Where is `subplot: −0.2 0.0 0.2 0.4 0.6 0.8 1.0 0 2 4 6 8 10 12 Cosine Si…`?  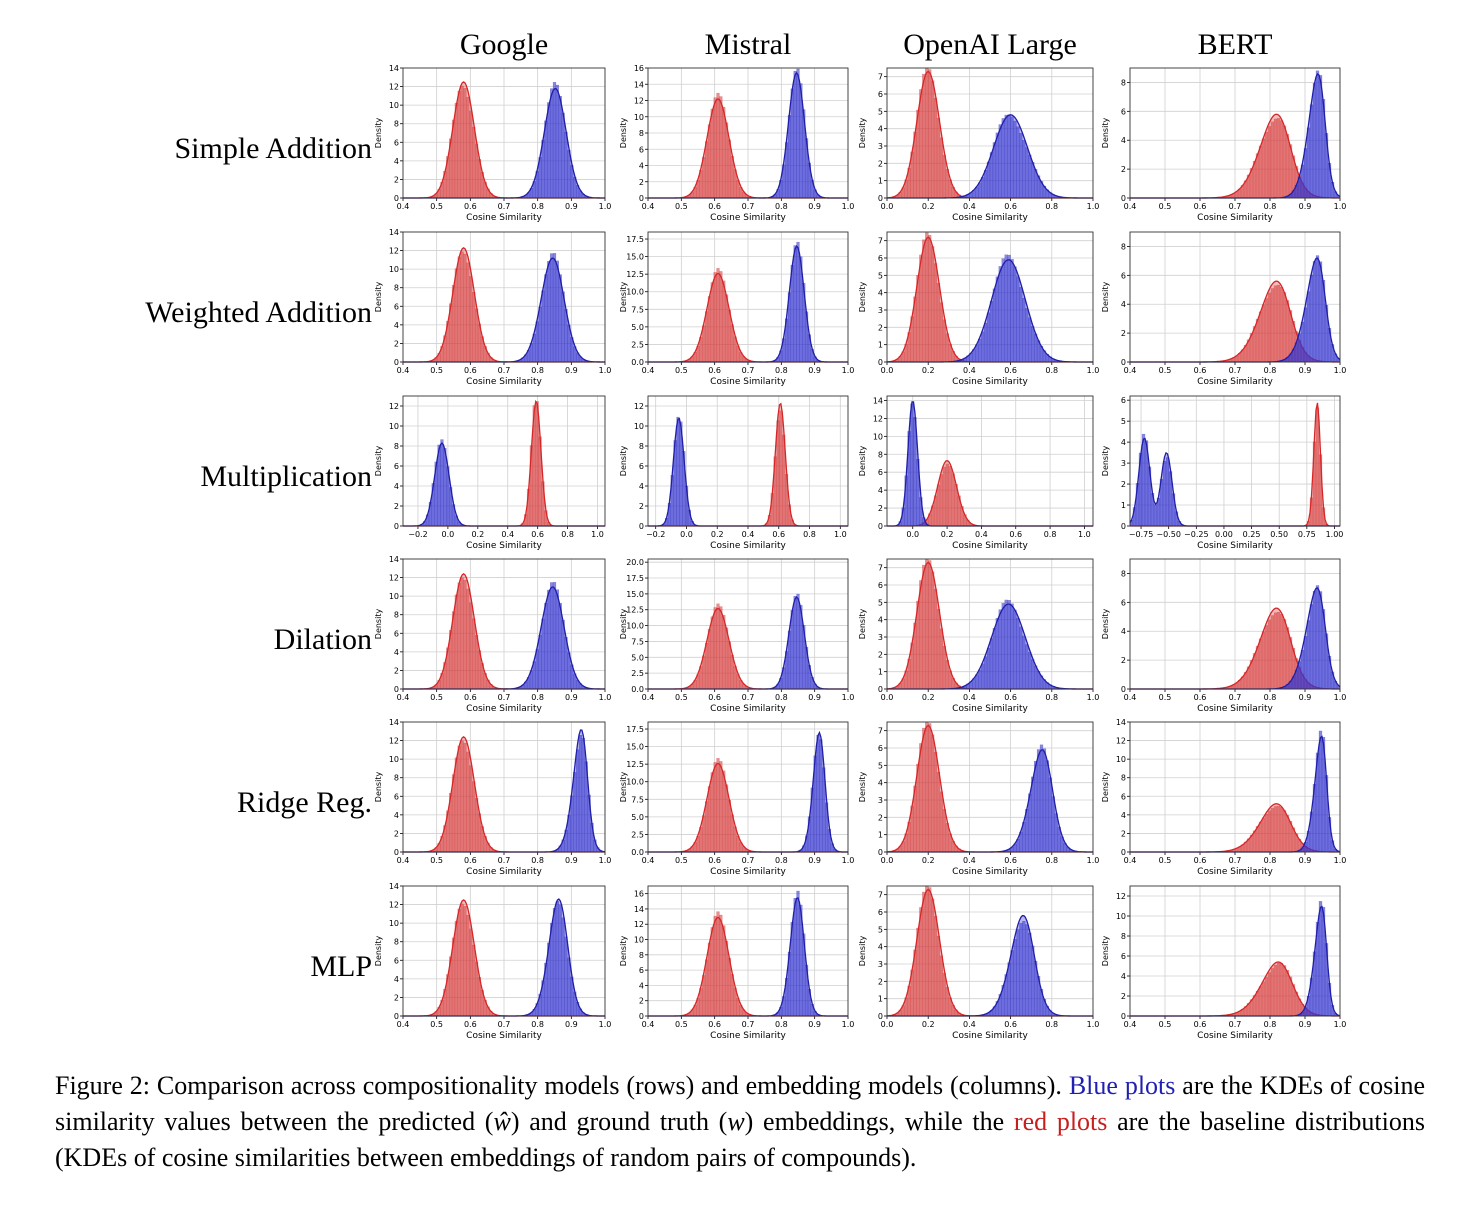
subplot: −0.2 0.0 0.2 0.4 0.6 0.8 1.0 0 2 4 6 8 10 12 Cosine Si… is located at coordinates (490, 473).